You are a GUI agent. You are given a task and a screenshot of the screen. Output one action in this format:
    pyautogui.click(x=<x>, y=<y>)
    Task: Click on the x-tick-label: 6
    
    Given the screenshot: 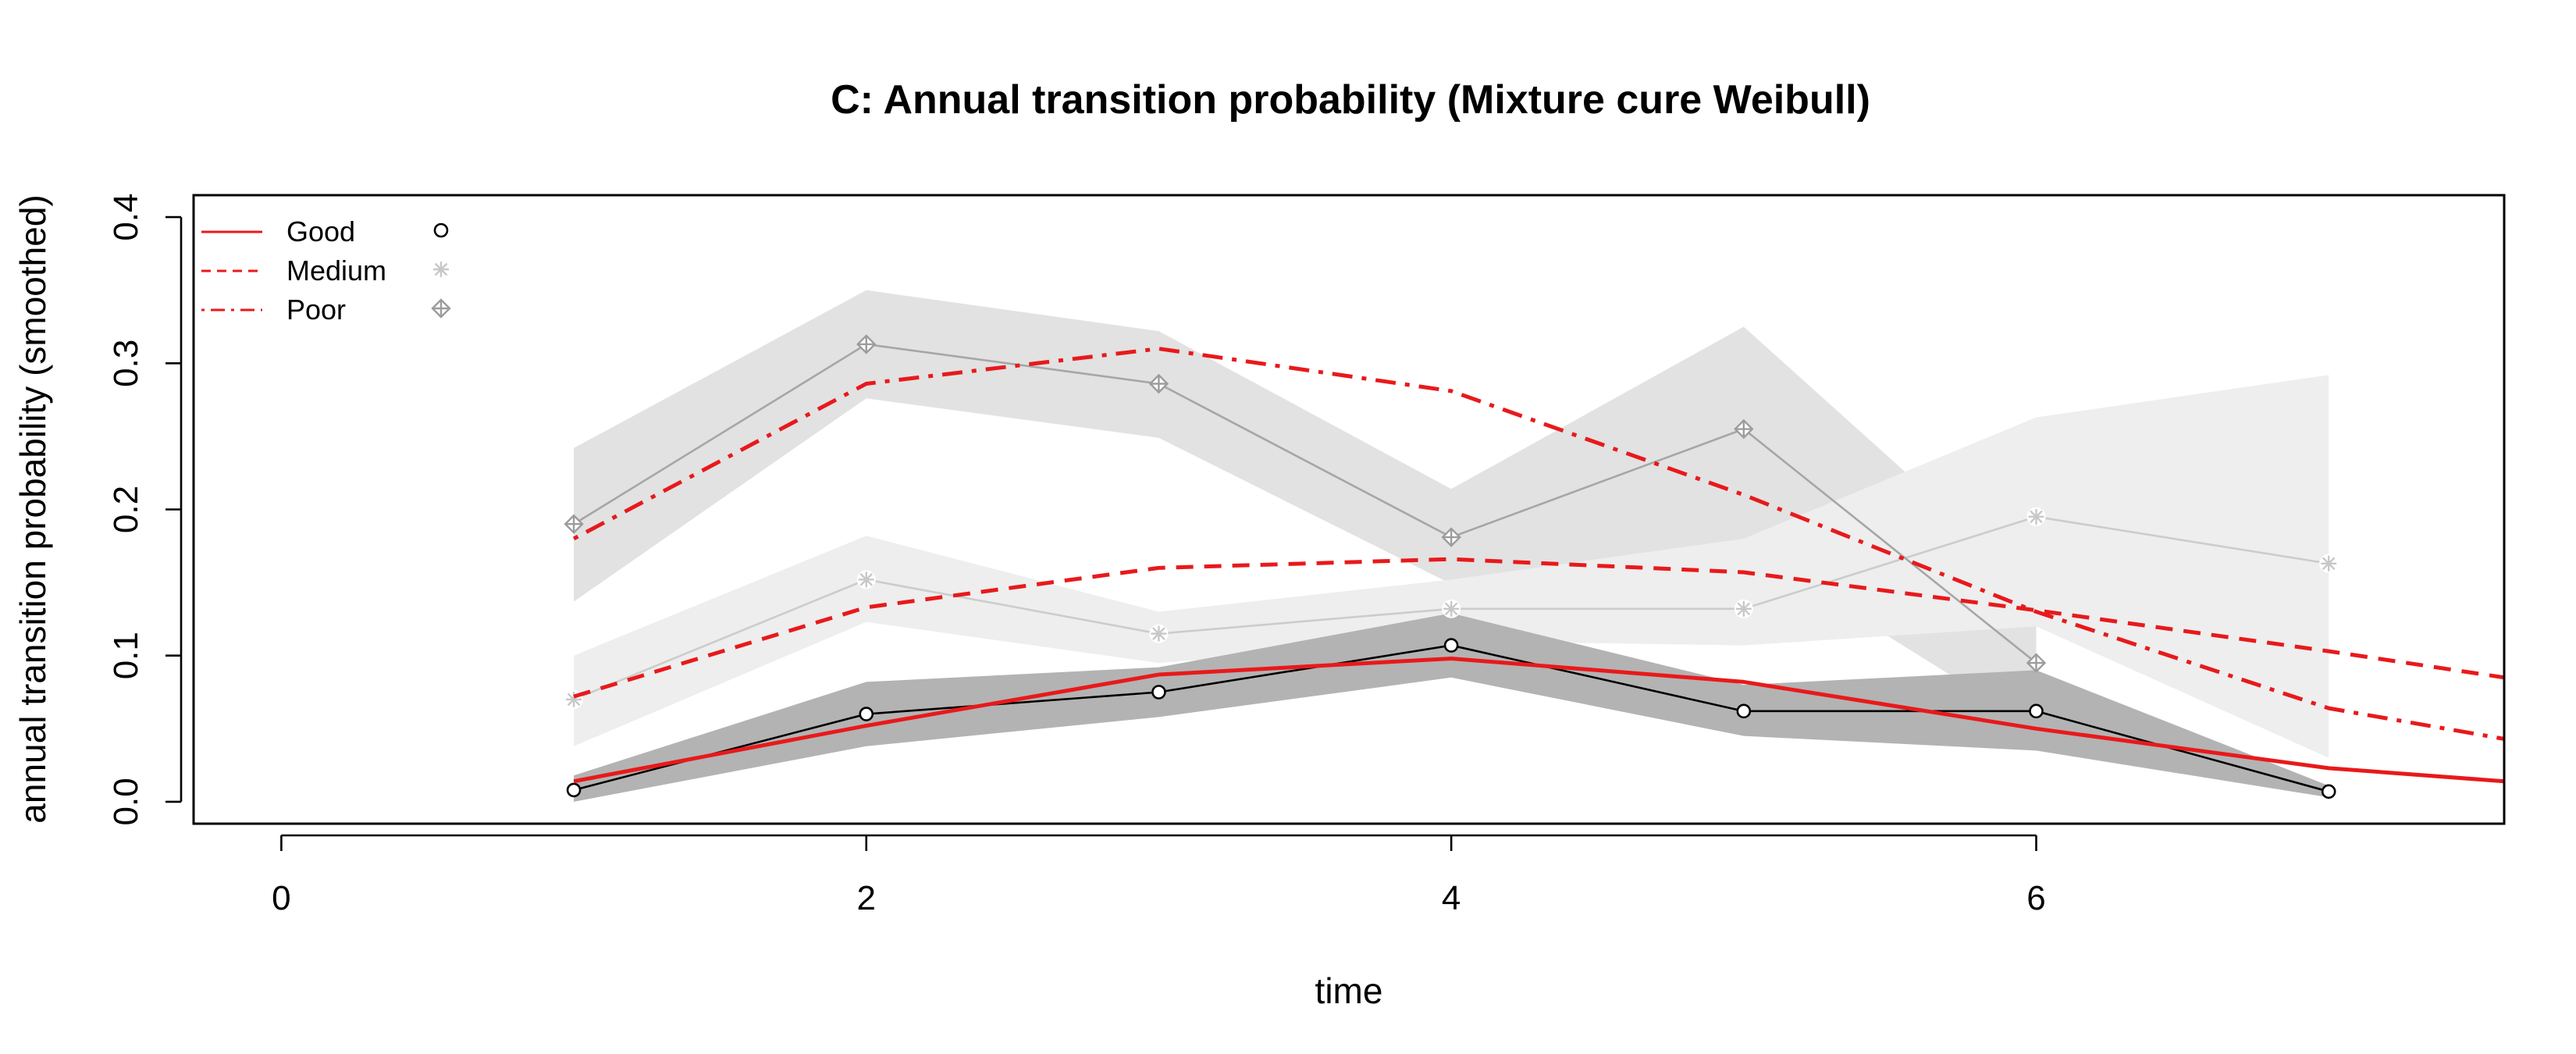 What is the action you would take?
    pyautogui.click(x=2036, y=898)
    